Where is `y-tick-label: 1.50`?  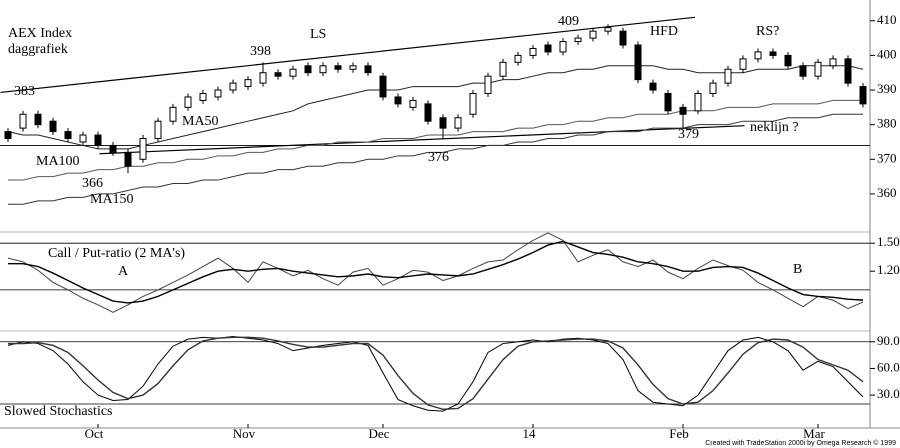
y-tick-label: 1.50 is located at coordinates (888, 241).